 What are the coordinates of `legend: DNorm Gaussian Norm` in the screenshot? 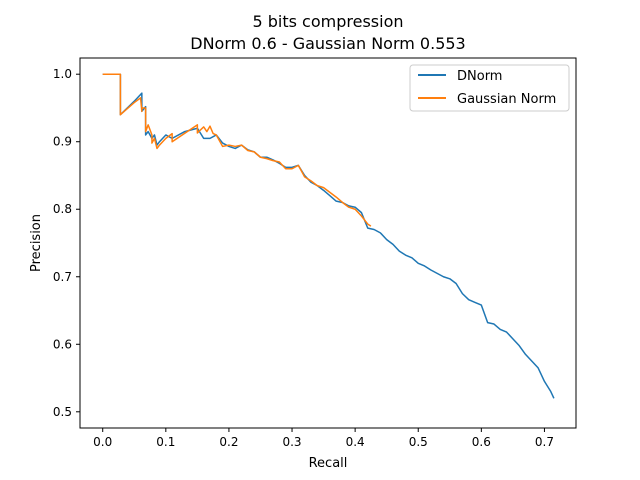 It's located at (489, 88).